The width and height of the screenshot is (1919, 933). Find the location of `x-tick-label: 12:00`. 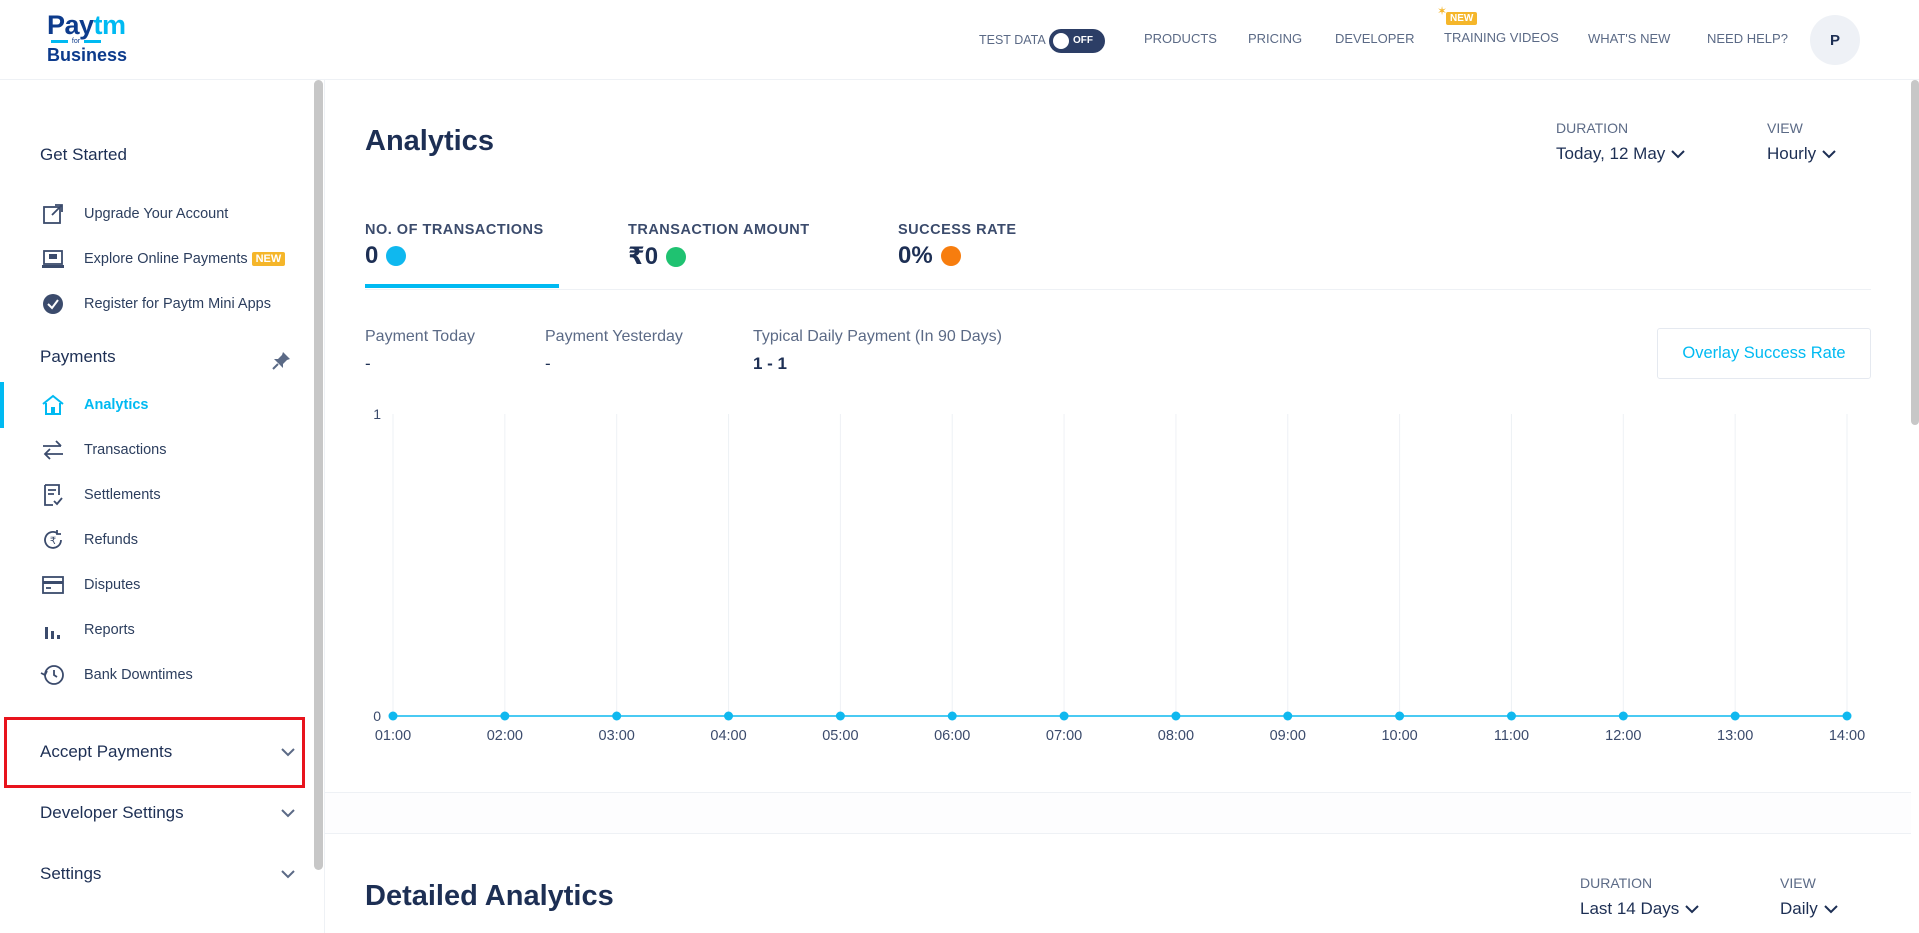

x-tick-label: 12:00 is located at coordinates (1623, 736).